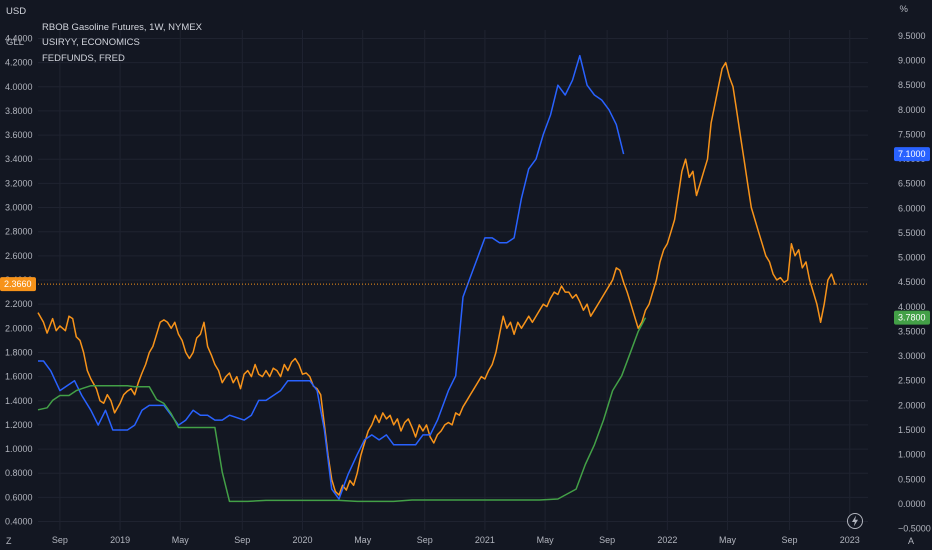 The height and width of the screenshot is (550, 932). What do you see at coordinates (19, 377) in the screenshot?
I see `left-tick-label: 1.6000` at bounding box center [19, 377].